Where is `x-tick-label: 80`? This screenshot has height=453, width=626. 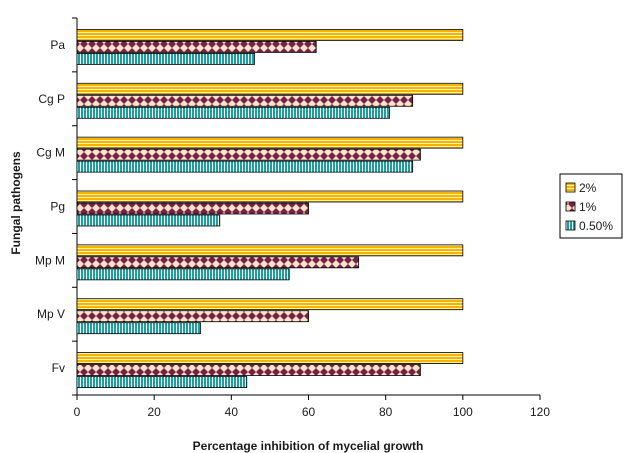
x-tick-label: 80 is located at coordinates (386, 412).